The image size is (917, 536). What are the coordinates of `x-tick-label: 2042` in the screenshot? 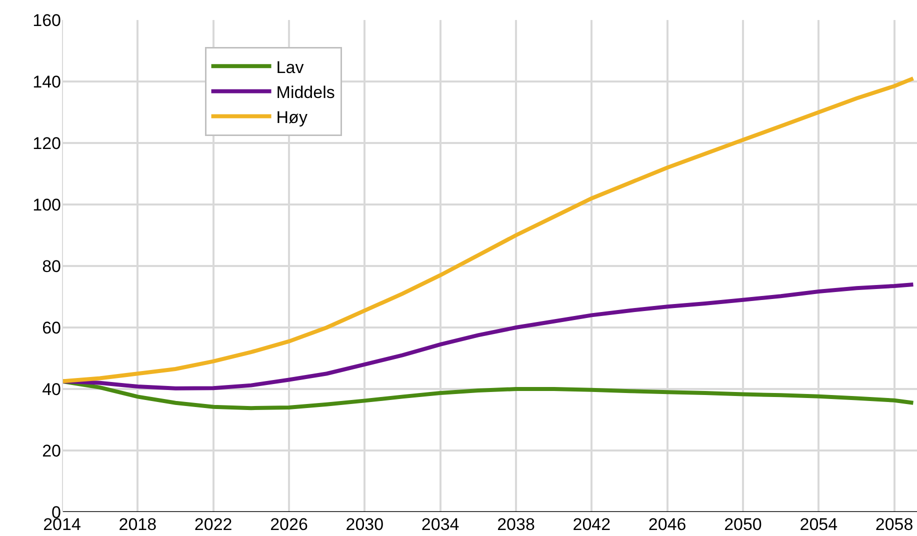 It's located at (591, 524).